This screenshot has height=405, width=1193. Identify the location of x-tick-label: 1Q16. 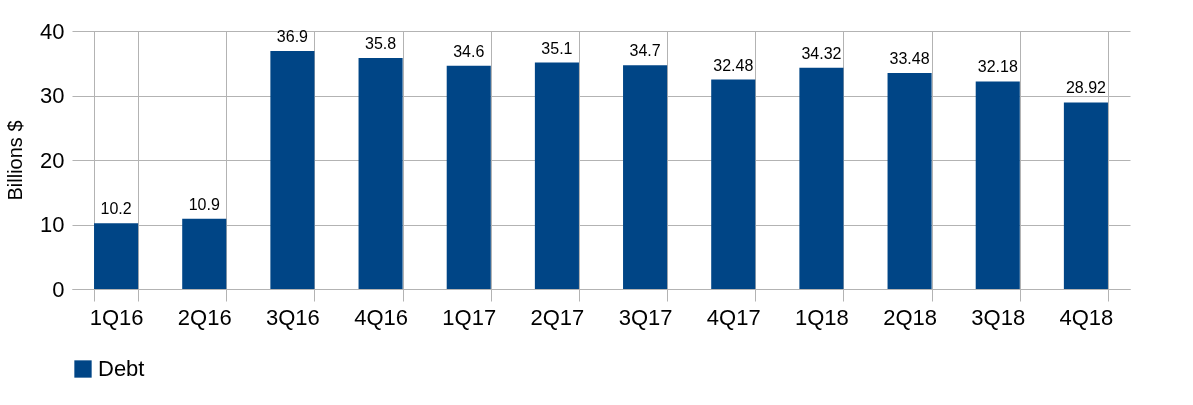
(116, 317).